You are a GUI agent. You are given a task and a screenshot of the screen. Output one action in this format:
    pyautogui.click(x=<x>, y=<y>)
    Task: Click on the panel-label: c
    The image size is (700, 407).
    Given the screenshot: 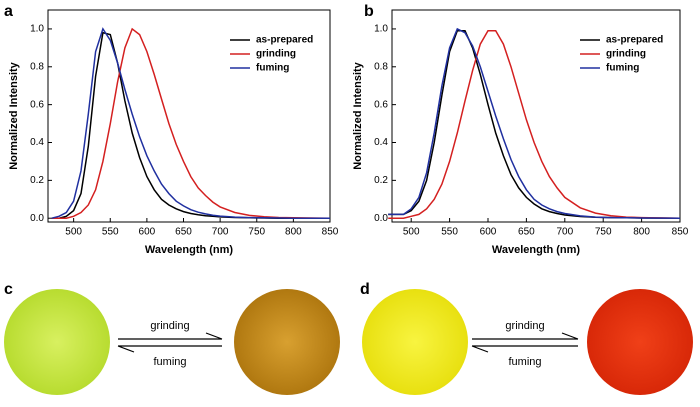 What is the action you would take?
    pyautogui.click(x=8, y=289)
    